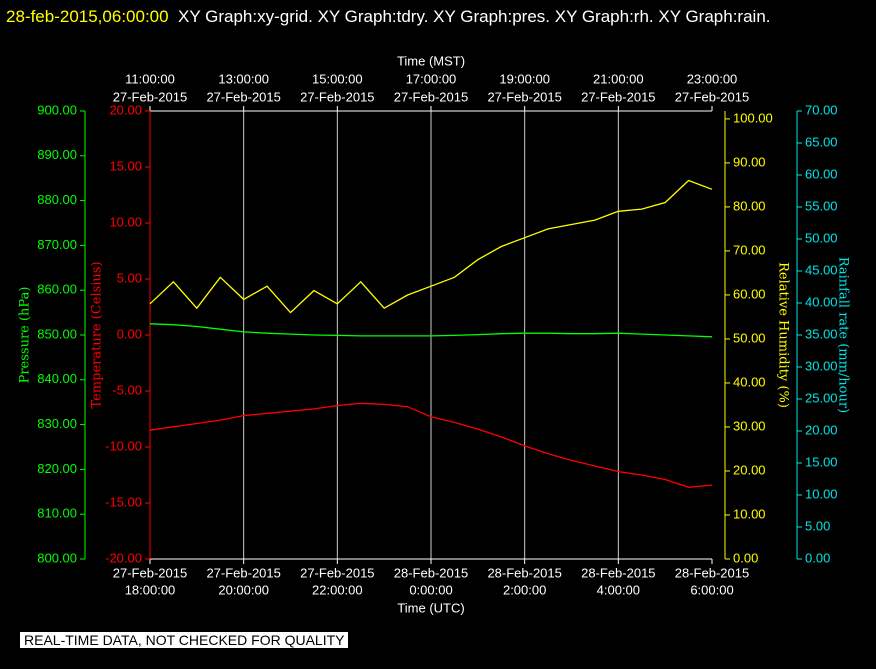  What do you see at coordinates (57, 244) in the screenshot?
I see `y-tick-label: 870.00` at bounding box center [57, 244].